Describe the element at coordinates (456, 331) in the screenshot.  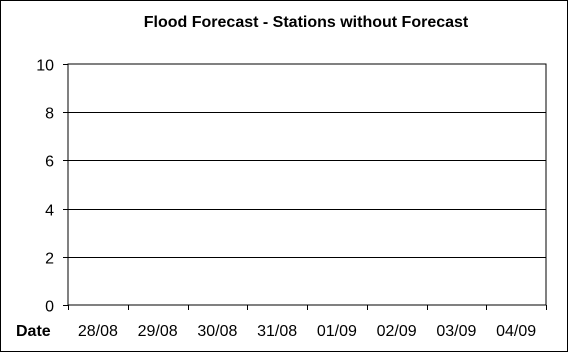
I see `x-tick-label: 03/09` at that location.